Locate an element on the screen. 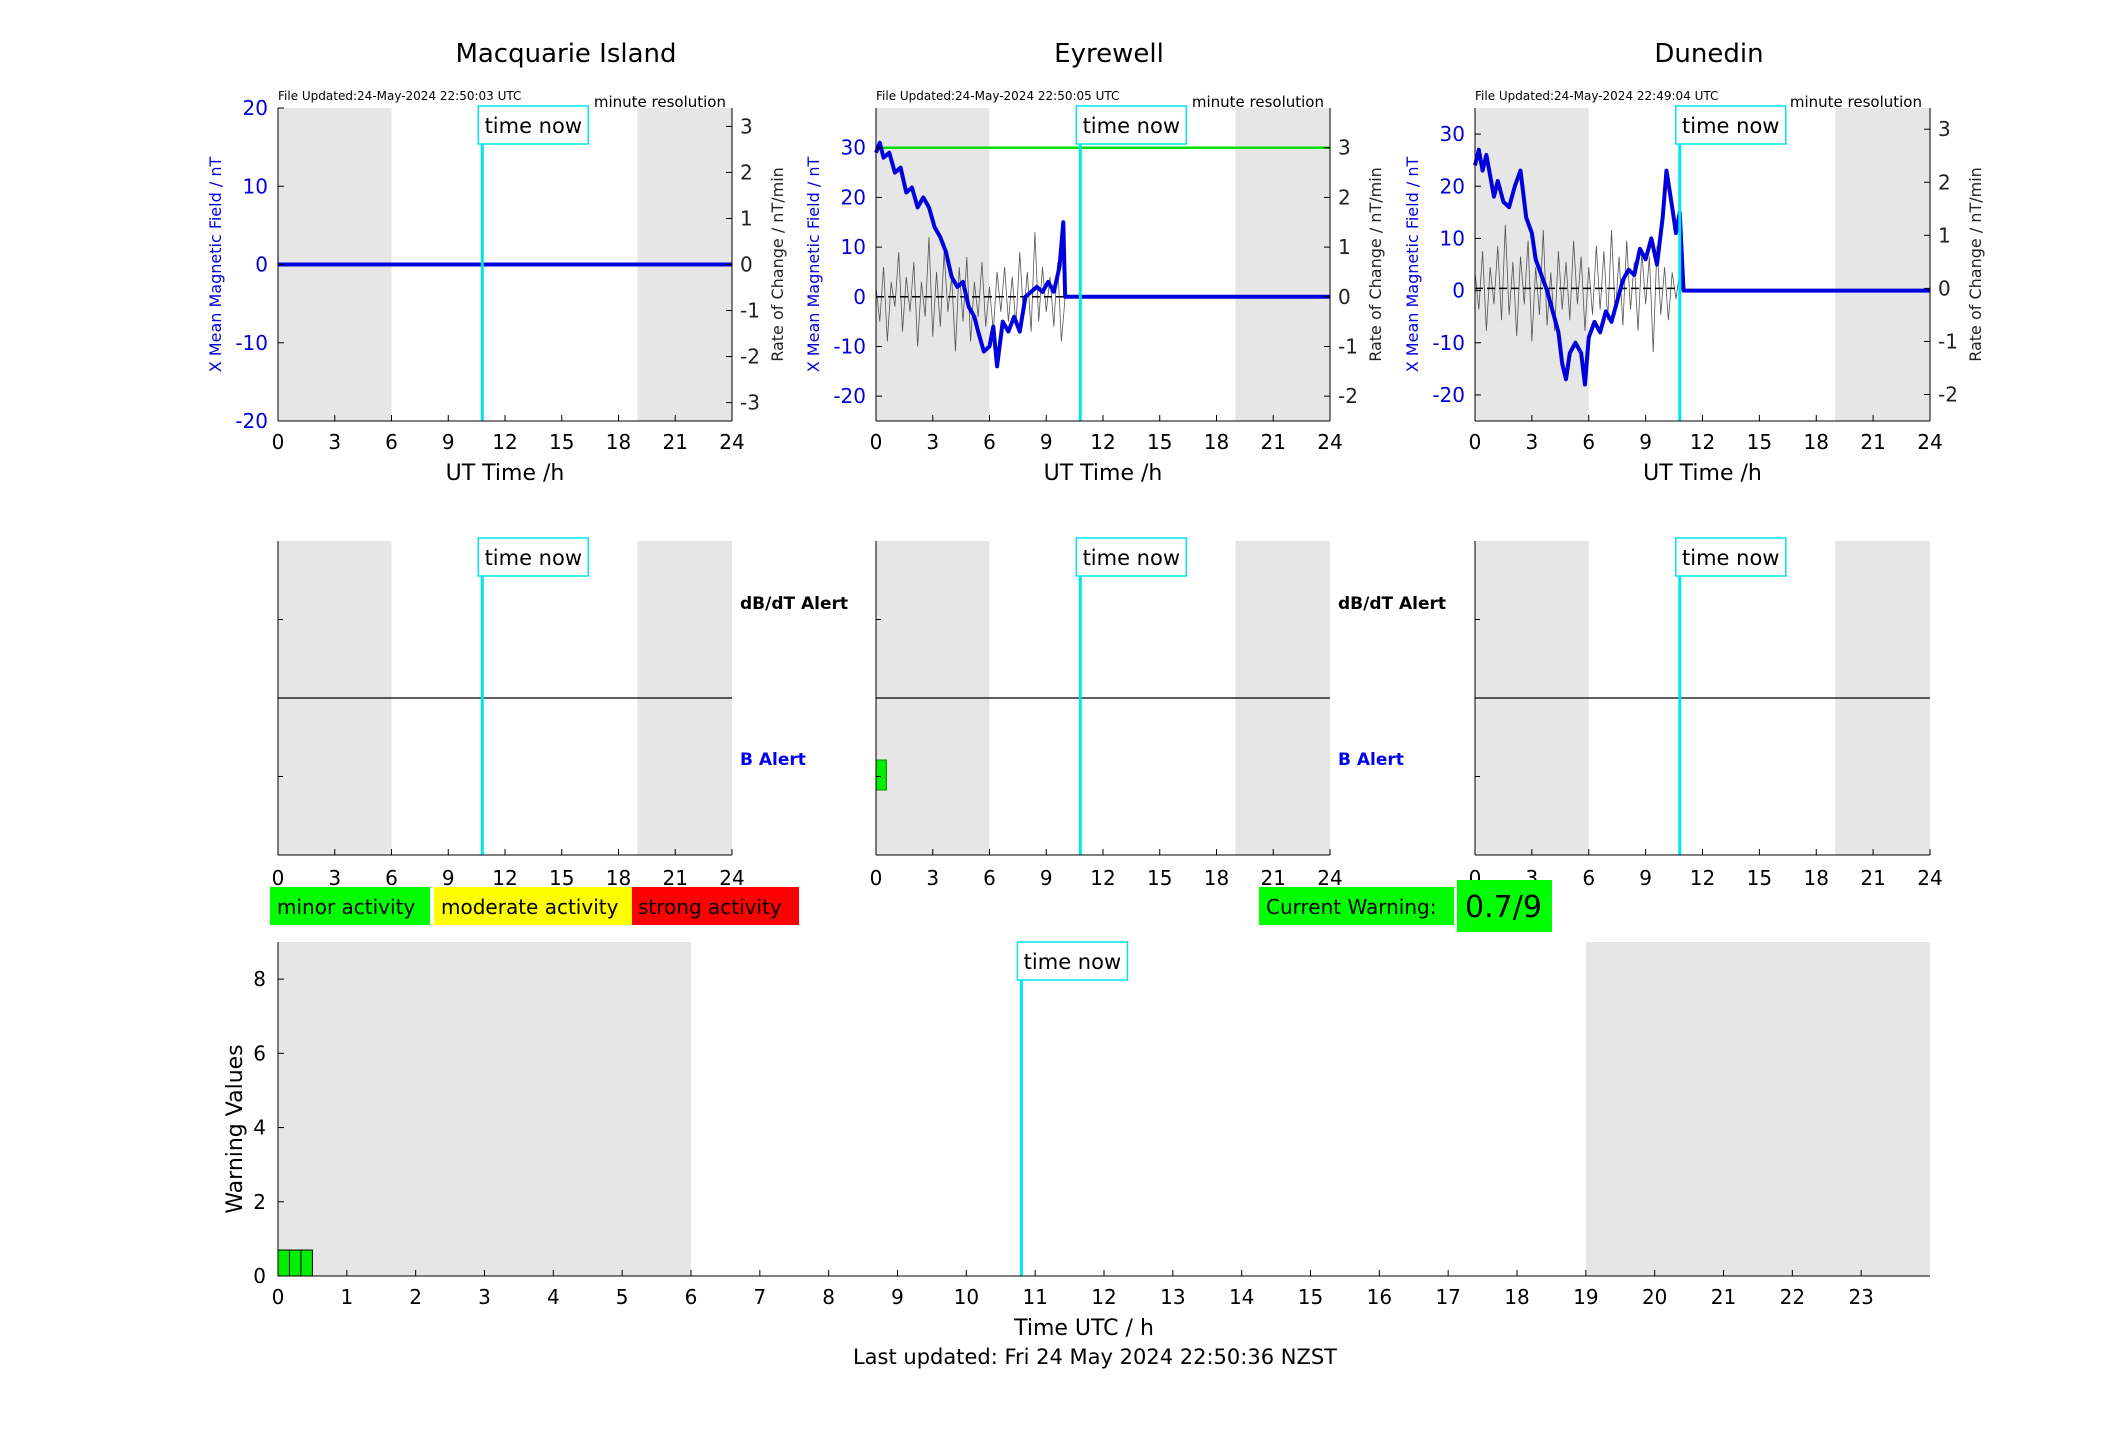 This screenshot has width=2117, height=1437. file-updated: File Updated:24-May-2024 22:50:03 UTC is located at coordinates (399, 96).